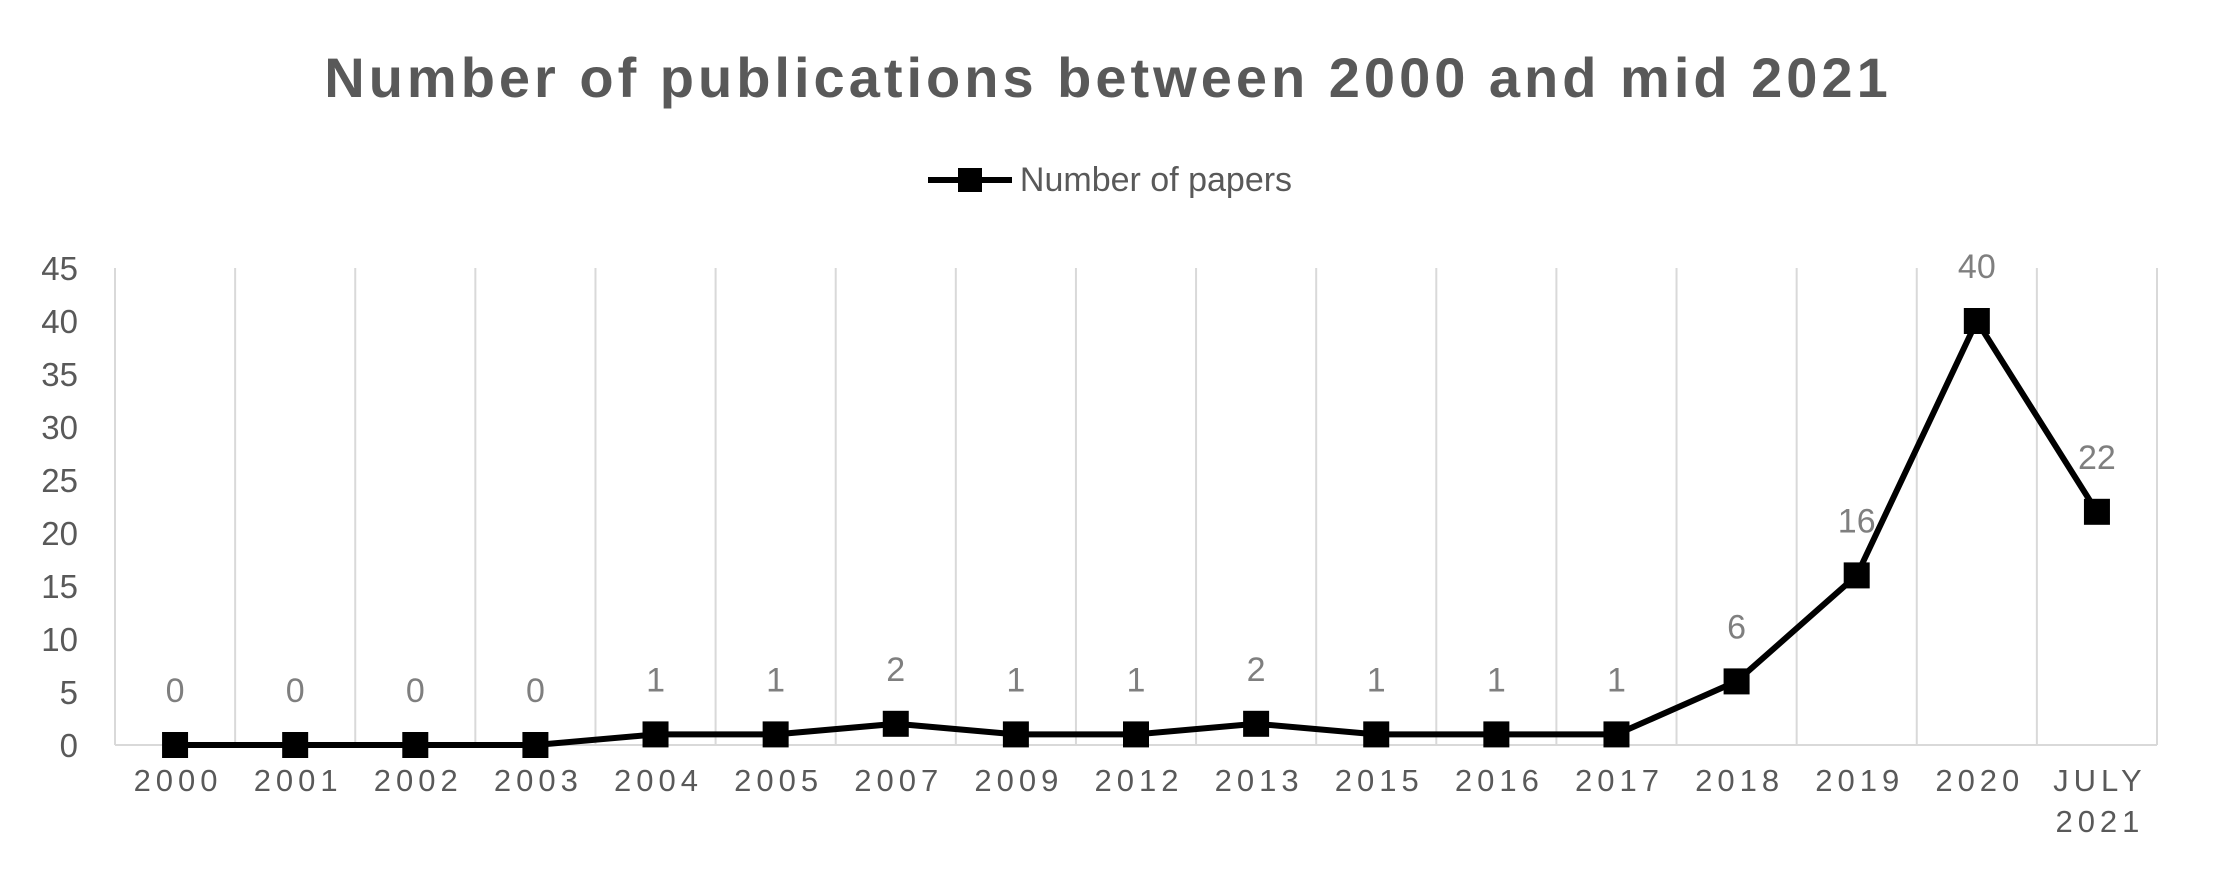 The width and height of the screenshot is (2216, 877). Describe the element at coordinates (2100, 801) in the screenshot. I see `x-tick-label: JULY 2021` at that location.